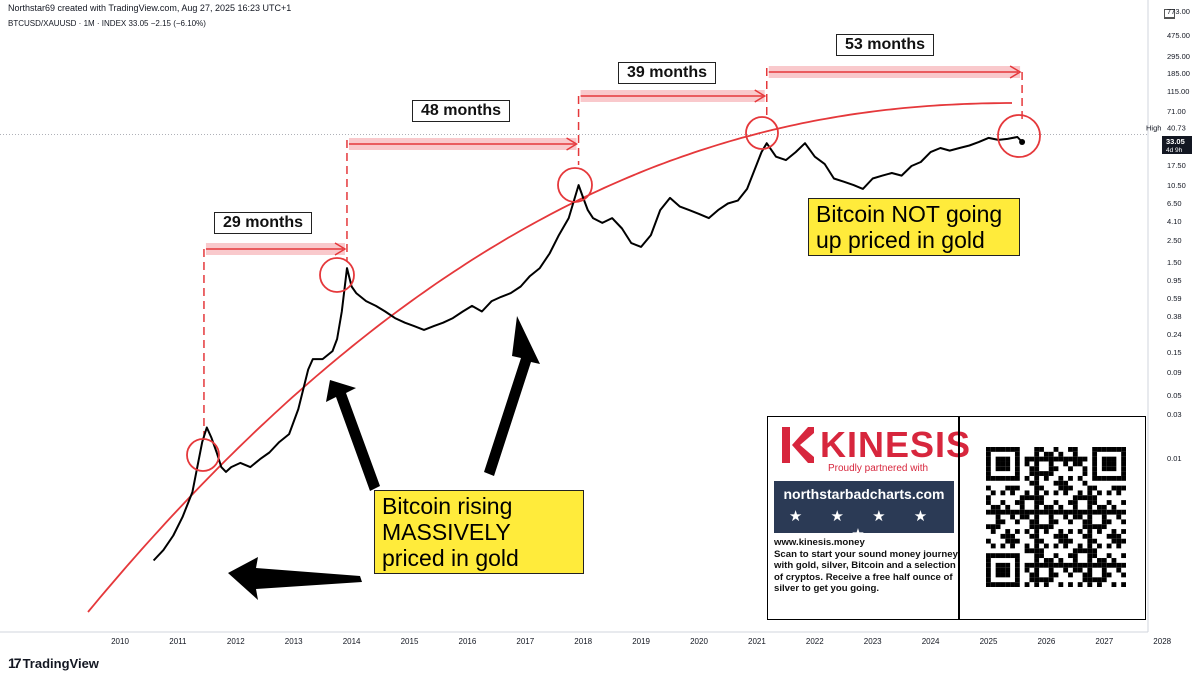 This screenshot has width=1200, height=682. Describe the element at coordinates (641, 641) in the screenshot. I see `x-tick-label: 2019` at that location.